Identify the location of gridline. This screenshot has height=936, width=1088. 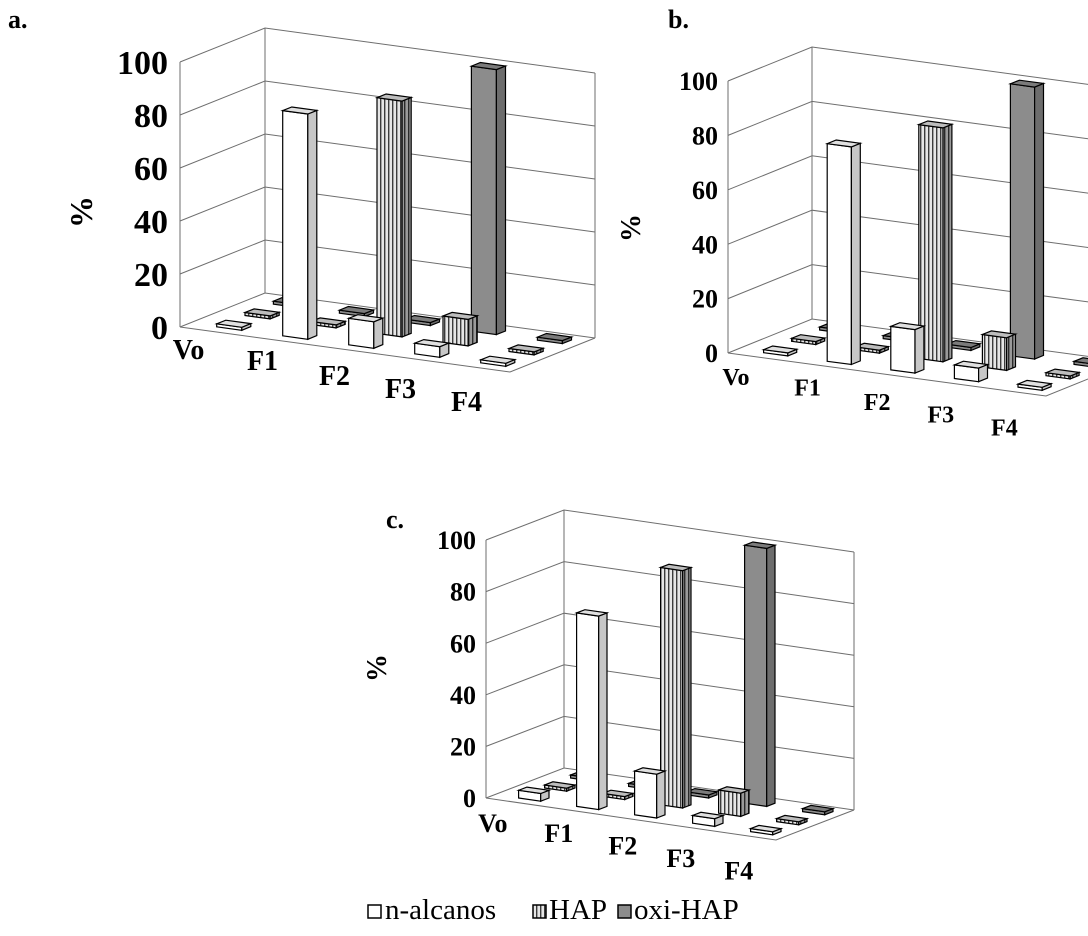
(387, 50).